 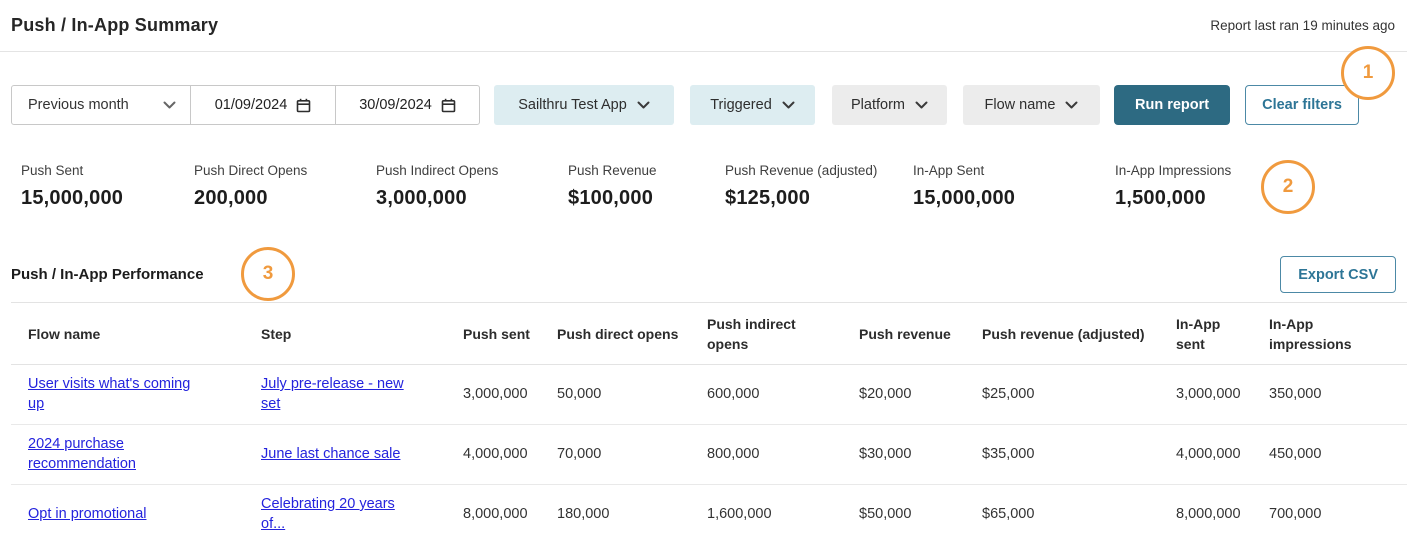 I want to click on date-to-input: 30/09/2024, so click(x=407, y=105).